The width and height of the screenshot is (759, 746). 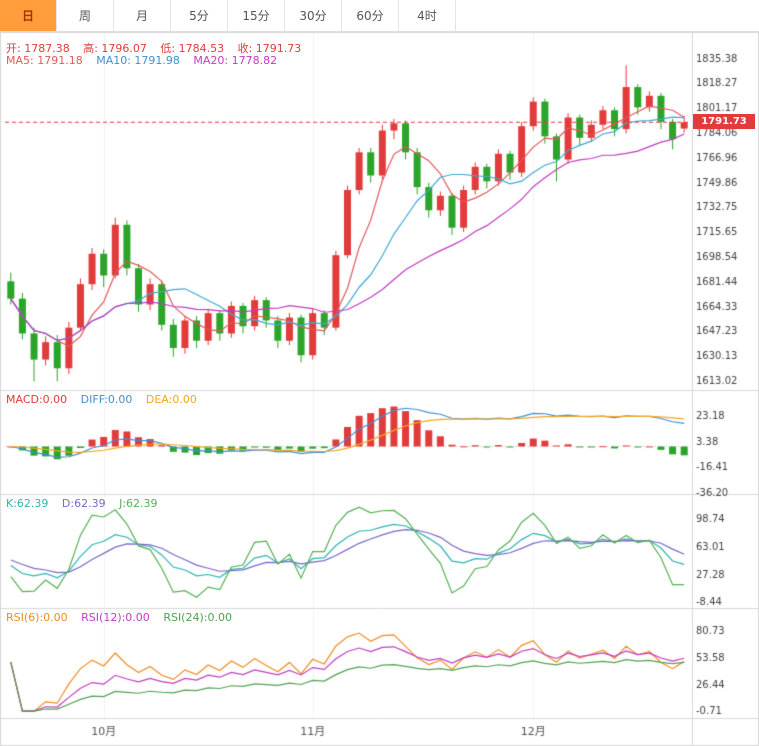 I want to click on tab-week: 周, so click(x=85, y=15).